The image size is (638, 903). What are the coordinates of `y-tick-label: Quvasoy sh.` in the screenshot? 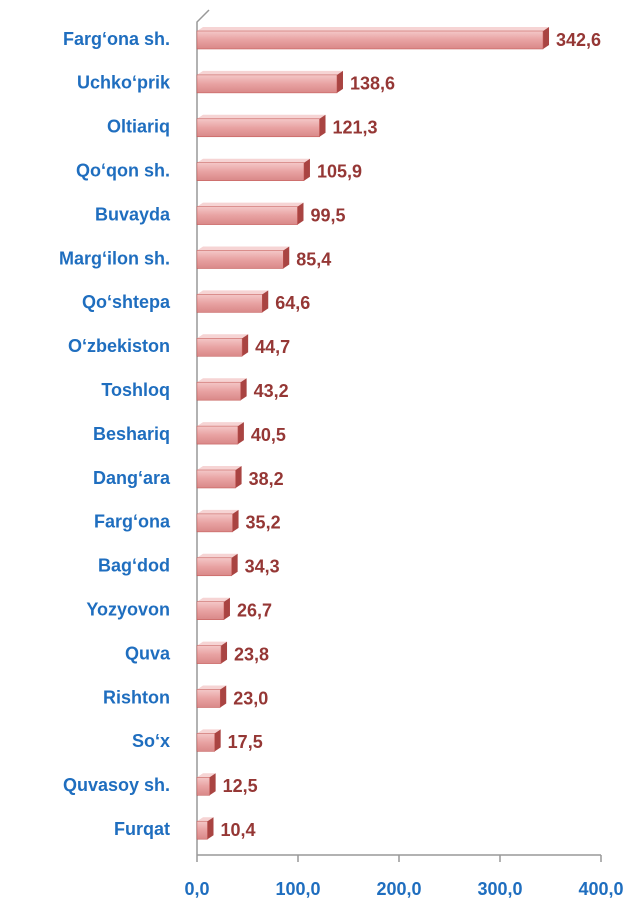 It's located at (116, 785).